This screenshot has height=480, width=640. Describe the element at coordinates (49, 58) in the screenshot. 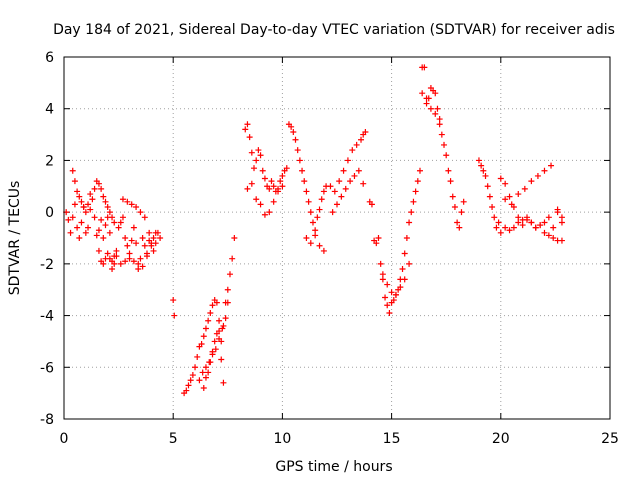

I see `y-tick-label: 6` at that location.